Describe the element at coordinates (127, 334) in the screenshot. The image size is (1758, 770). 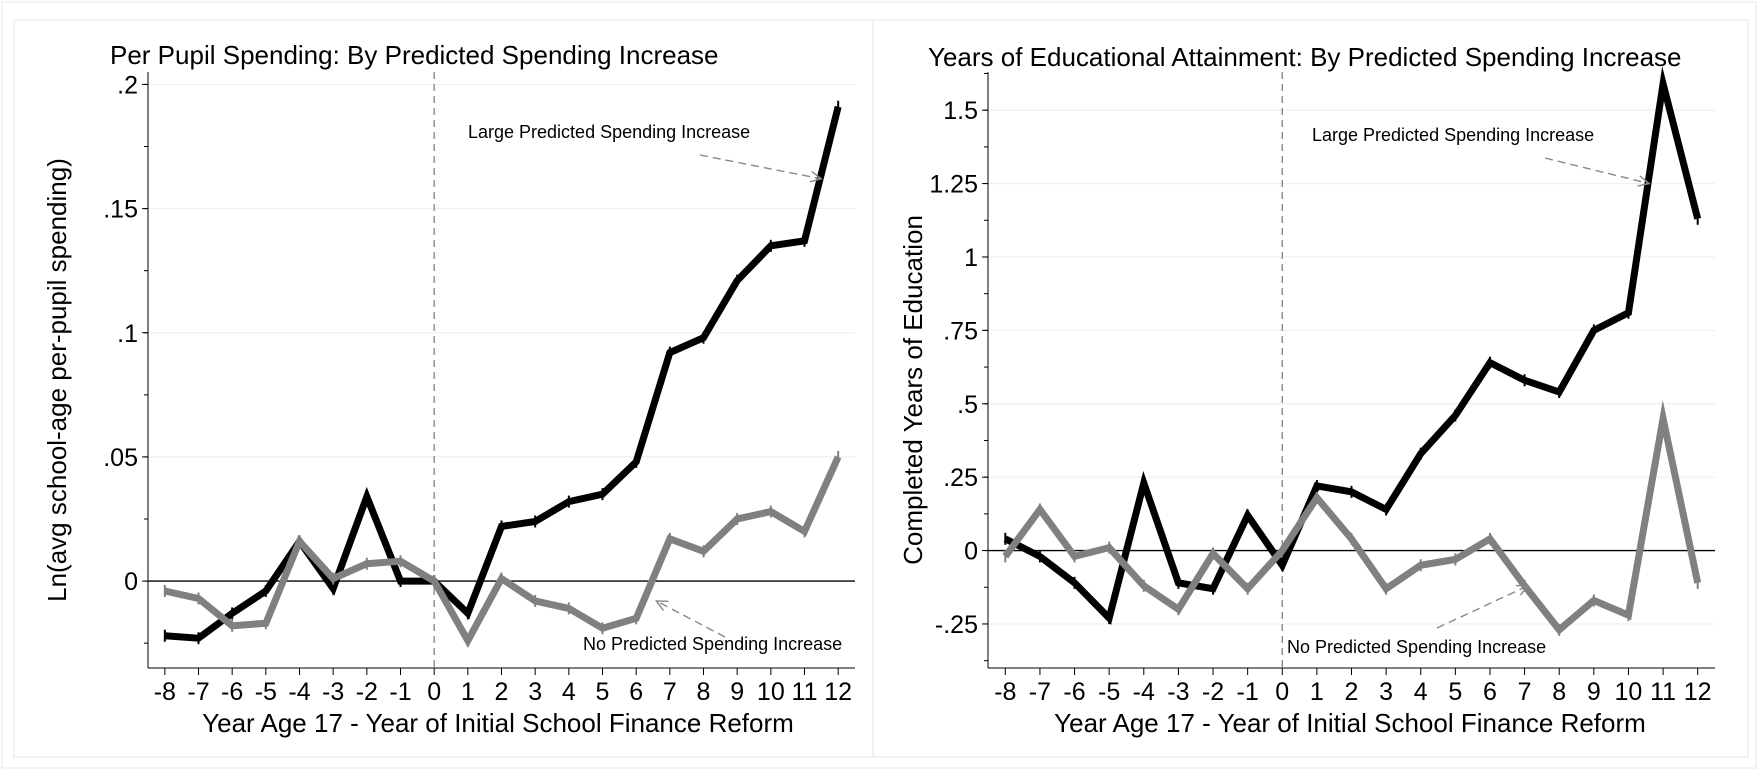
I see `y-tick-label: .1` at that location.